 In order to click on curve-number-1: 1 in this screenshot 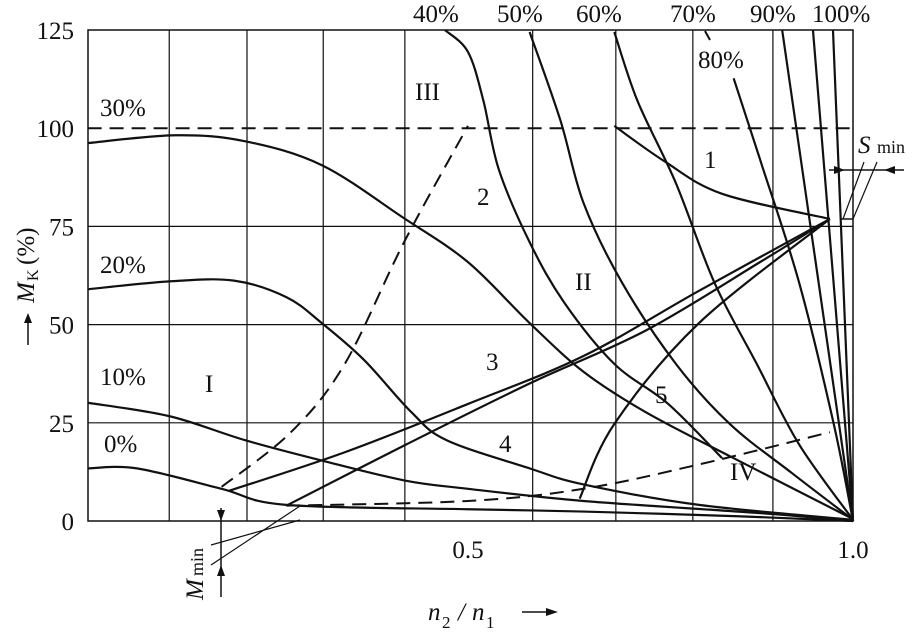, I will do `click(710, 160)`.